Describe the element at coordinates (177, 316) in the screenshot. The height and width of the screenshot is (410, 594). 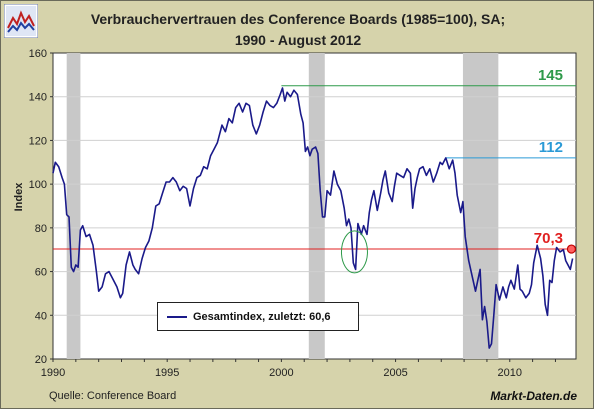
I see `legend-swatch` at that location.